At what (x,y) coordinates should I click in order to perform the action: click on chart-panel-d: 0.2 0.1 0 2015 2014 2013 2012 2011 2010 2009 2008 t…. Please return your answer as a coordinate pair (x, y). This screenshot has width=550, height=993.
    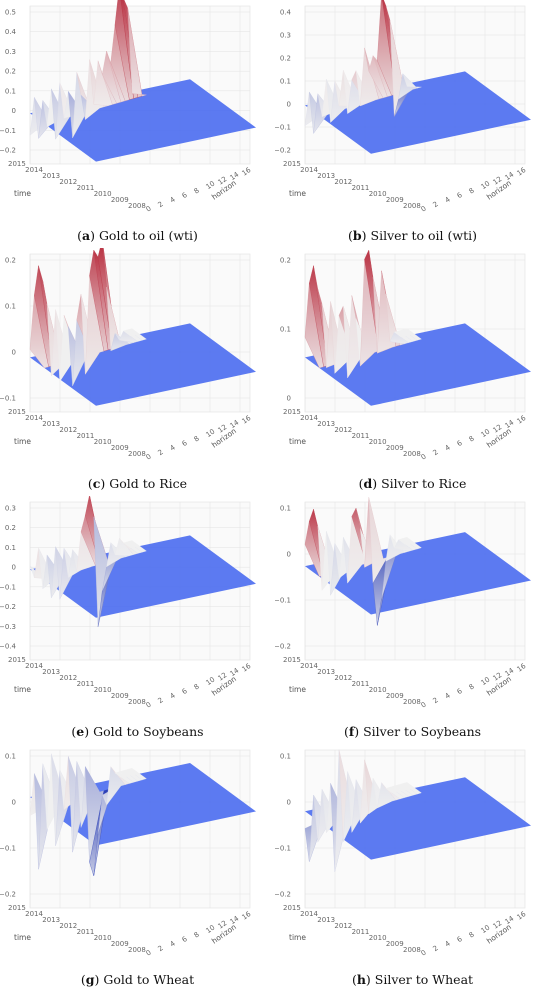
    Looking at the image, I should click on (412, 372).